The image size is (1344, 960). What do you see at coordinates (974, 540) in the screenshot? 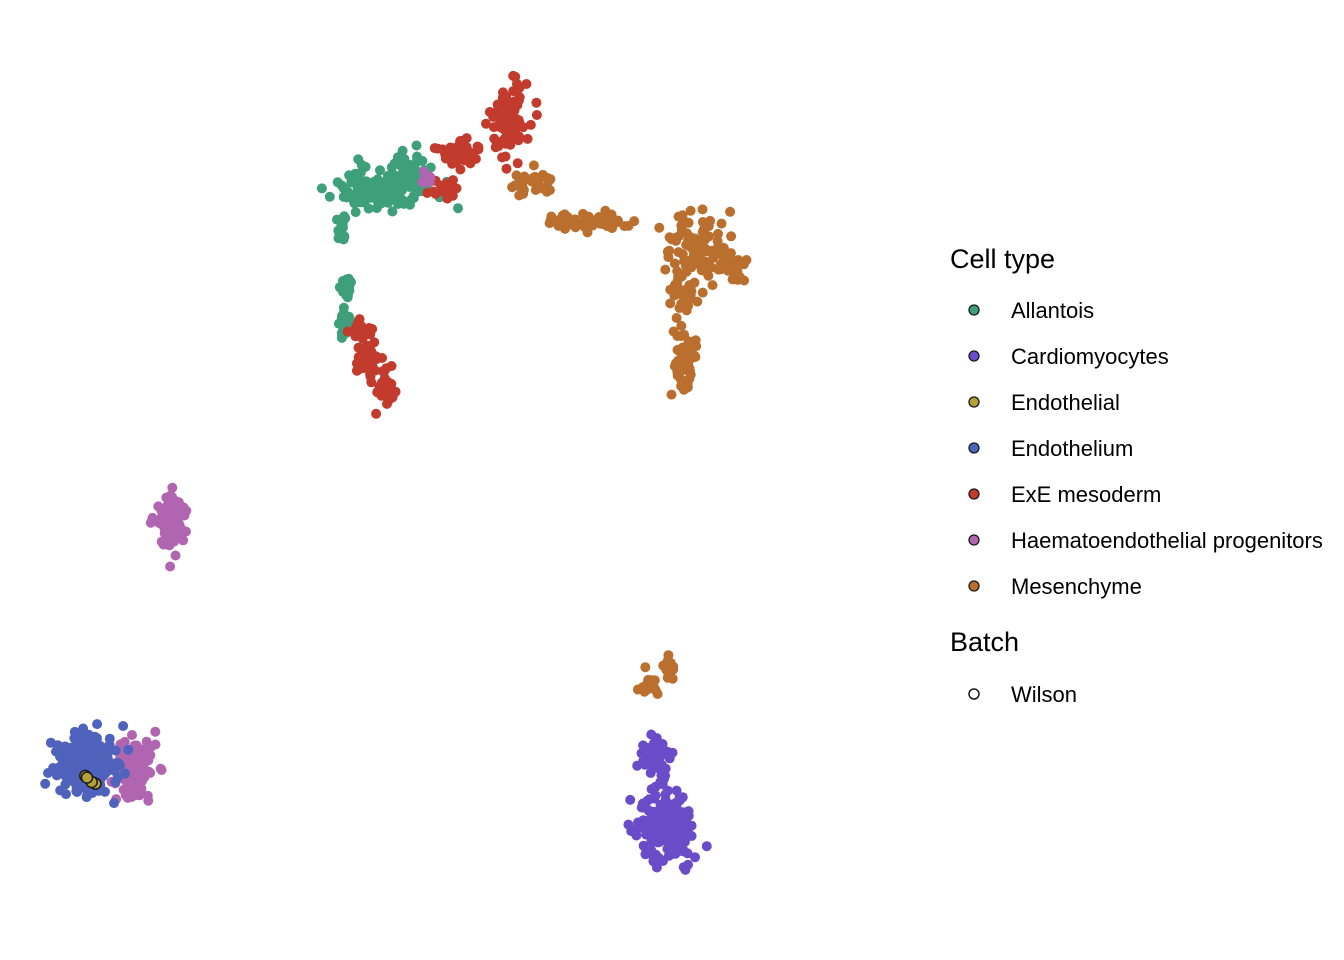
I see `legend-key-haematoendothelial-progenitors` at bounding box center [974, 540].